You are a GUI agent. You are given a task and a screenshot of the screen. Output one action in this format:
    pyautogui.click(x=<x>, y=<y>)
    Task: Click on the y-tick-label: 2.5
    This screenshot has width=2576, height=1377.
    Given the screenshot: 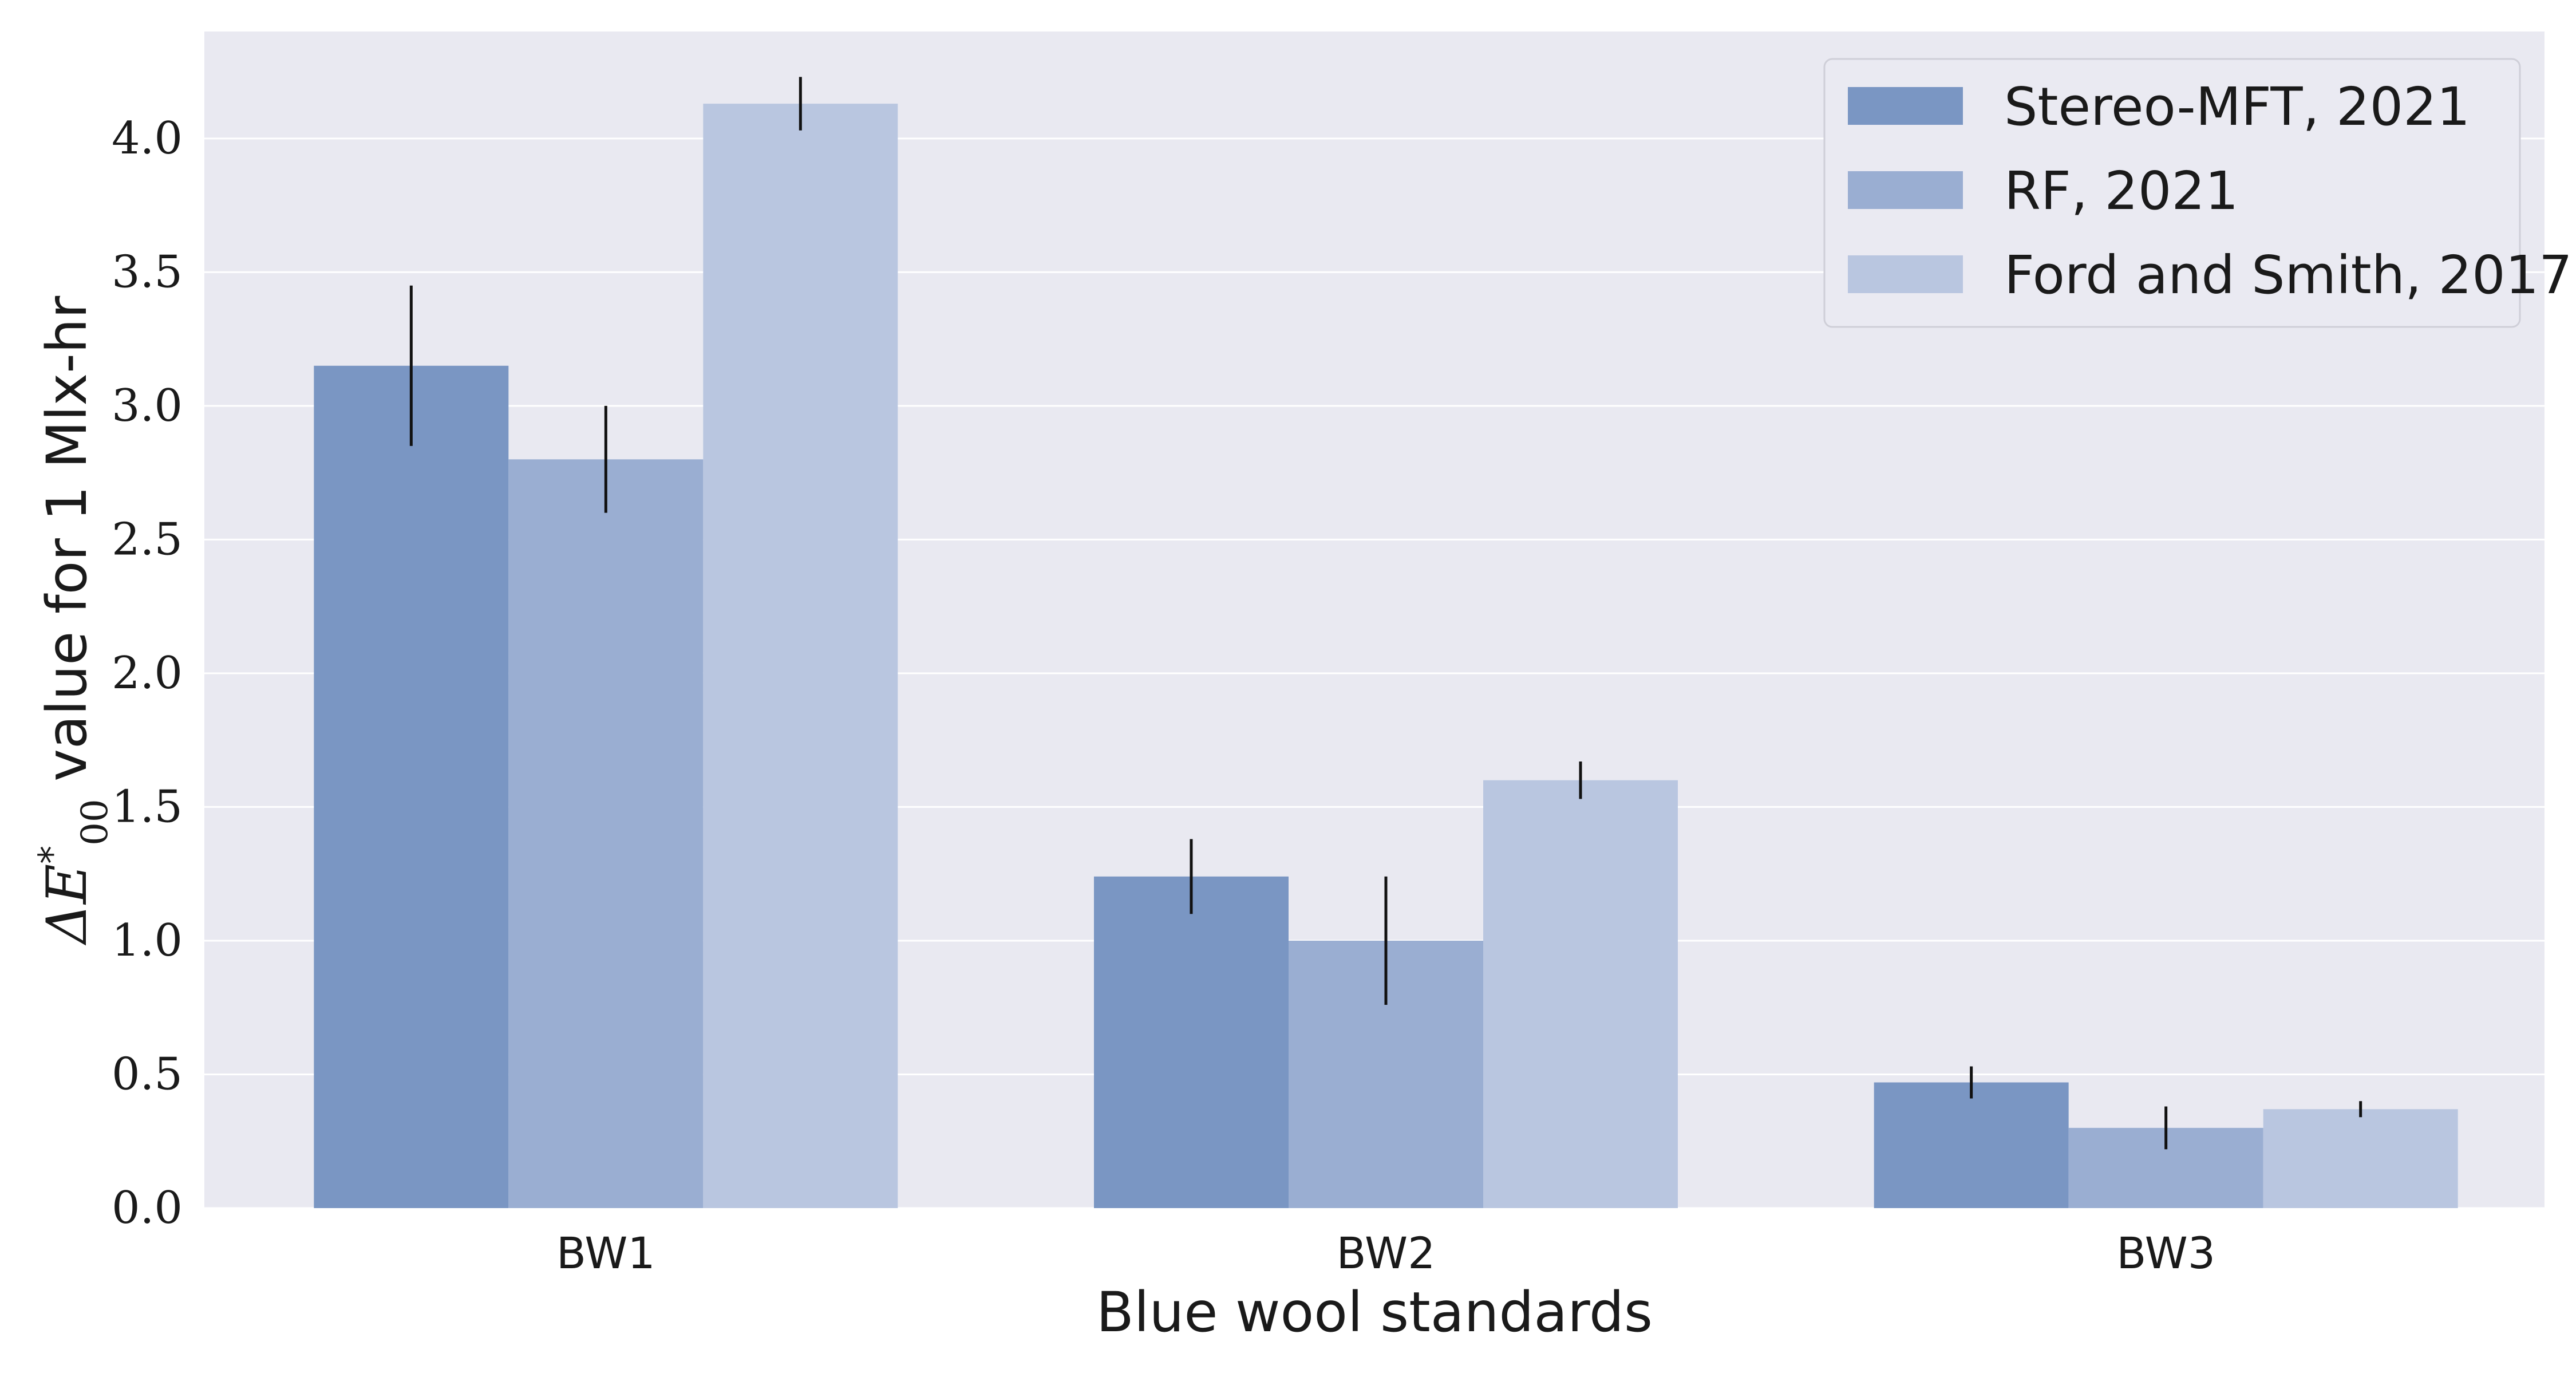 What is the action you would take?
    pyautogui.click(x=147, y=539)
    